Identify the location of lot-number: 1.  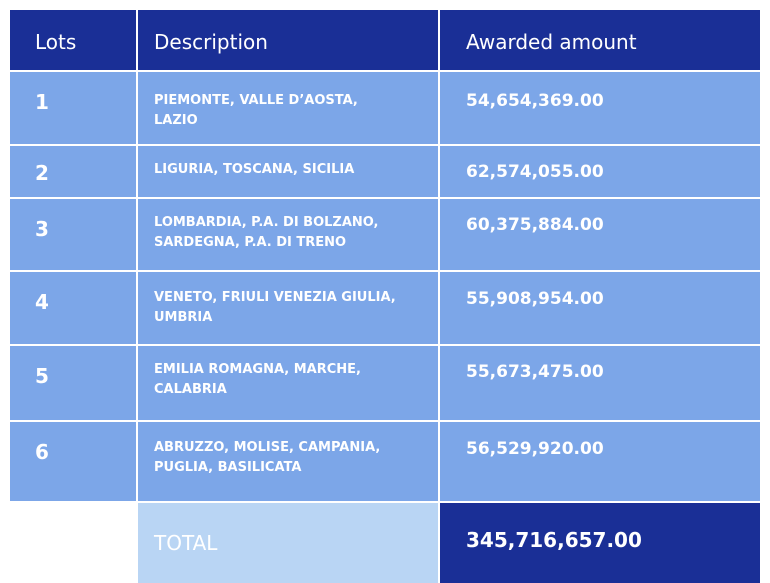
(74, 108).